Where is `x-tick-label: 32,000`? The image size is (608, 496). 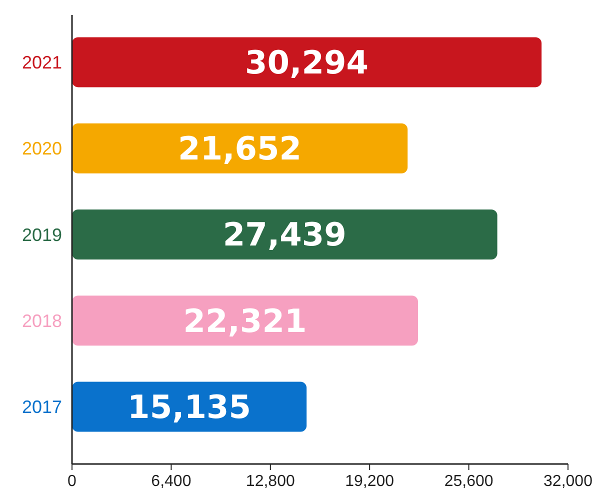
x-tick-label: 32,000 is located at coordinates (568, 481).